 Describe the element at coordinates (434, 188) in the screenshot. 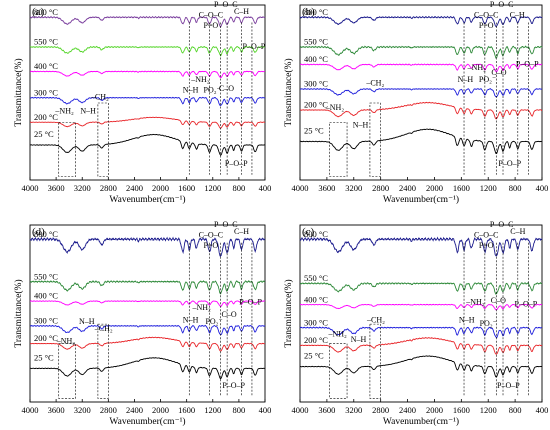

I see `x-tick-label: 2000` at that location.